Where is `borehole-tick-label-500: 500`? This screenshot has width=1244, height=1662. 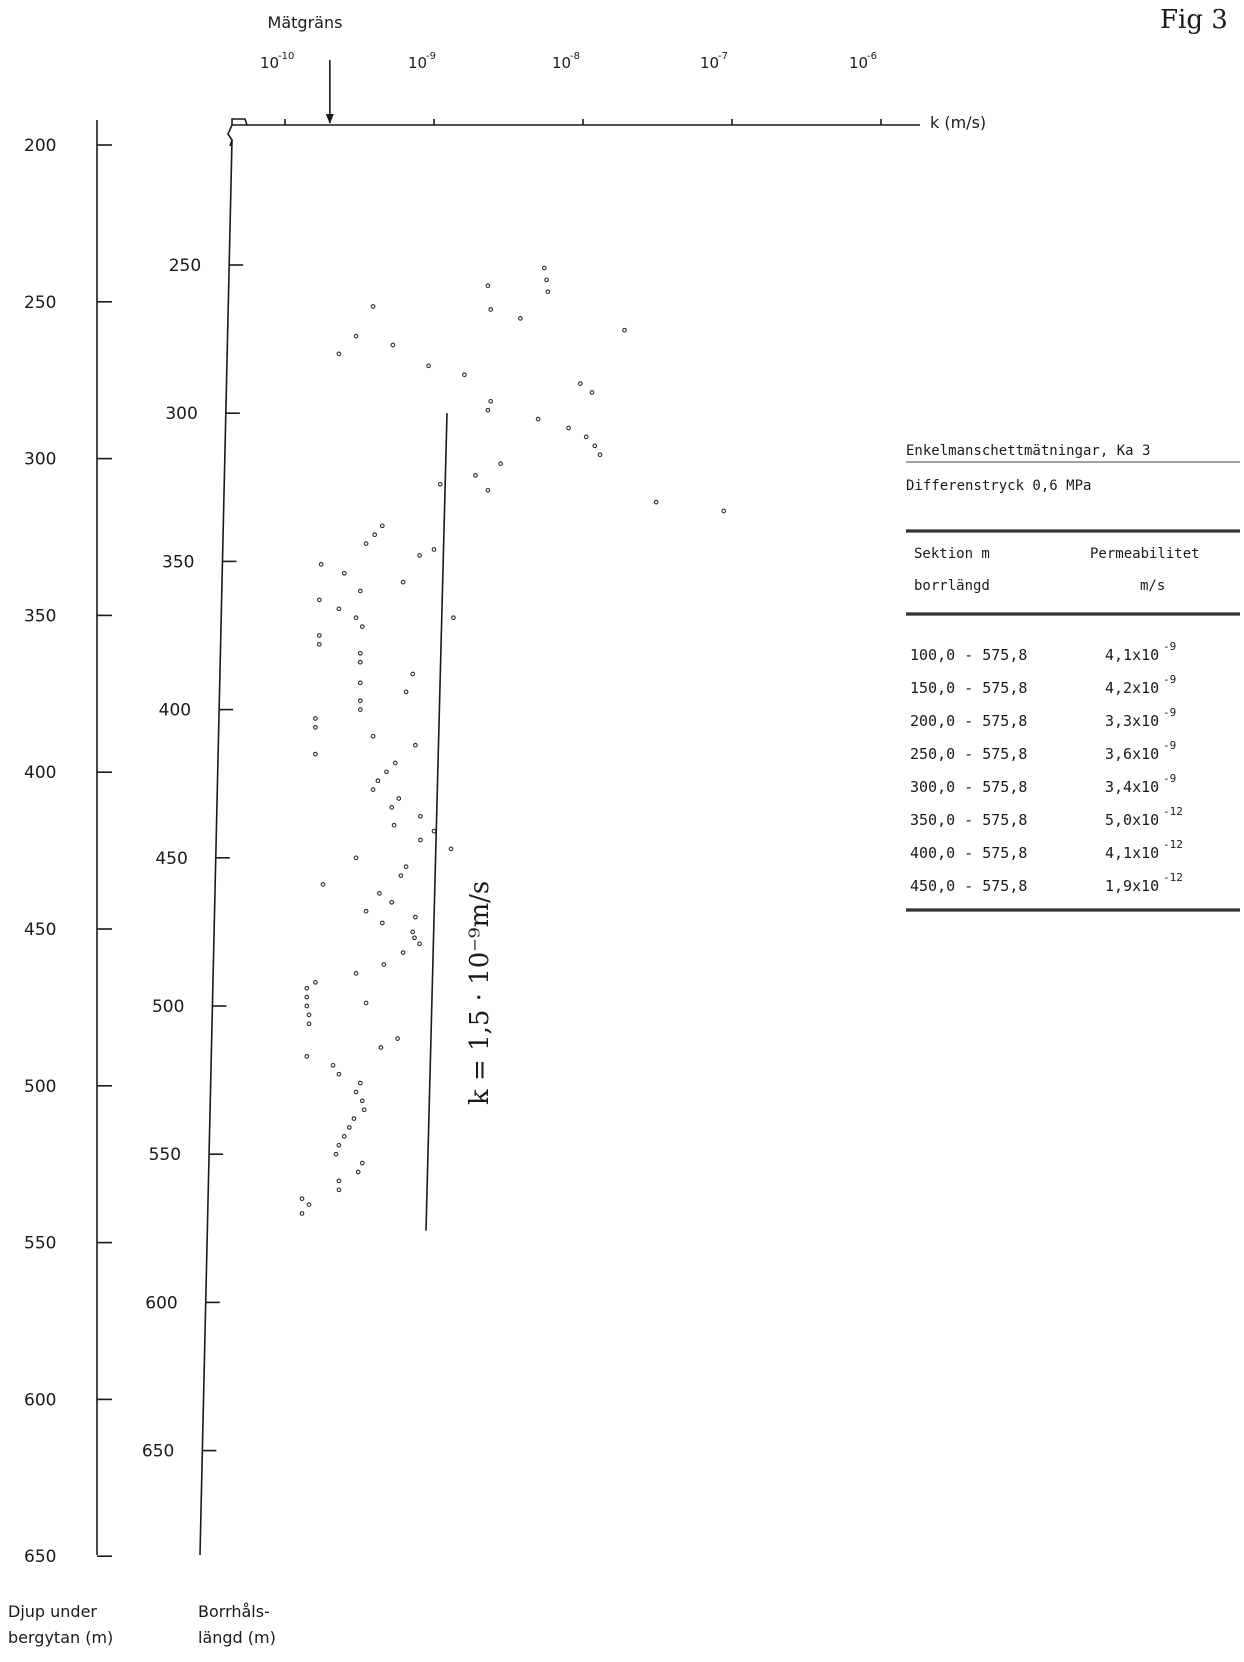 borehole-tick-label-500: 500 is located at coordinates (168, 1007).